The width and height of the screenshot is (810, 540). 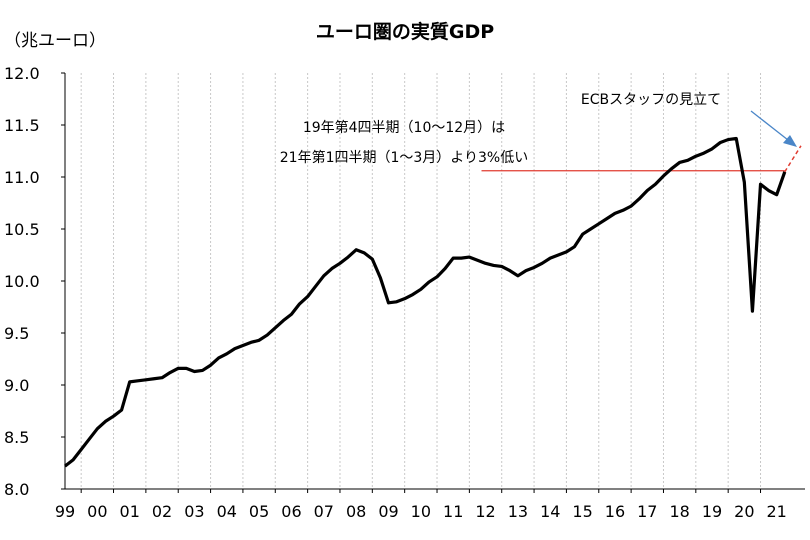 What do you see at coordinates (404, 157) in the screenshot?
I see `annotation-note-line2: 21年第1四半期（1〜3月）より3%低い` at bounding box center [404, 157].